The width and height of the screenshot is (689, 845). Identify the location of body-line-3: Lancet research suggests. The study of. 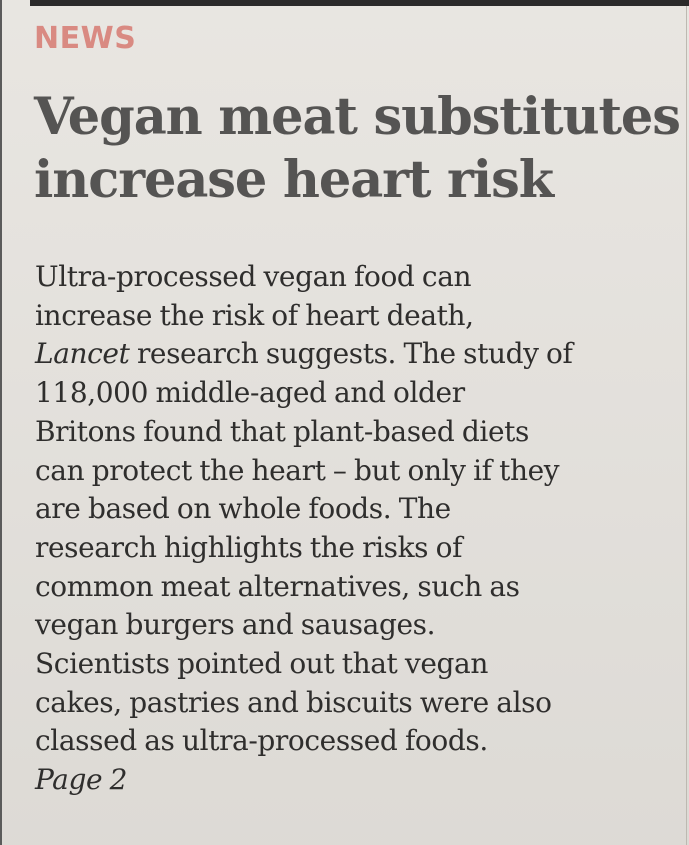
(355, 354).